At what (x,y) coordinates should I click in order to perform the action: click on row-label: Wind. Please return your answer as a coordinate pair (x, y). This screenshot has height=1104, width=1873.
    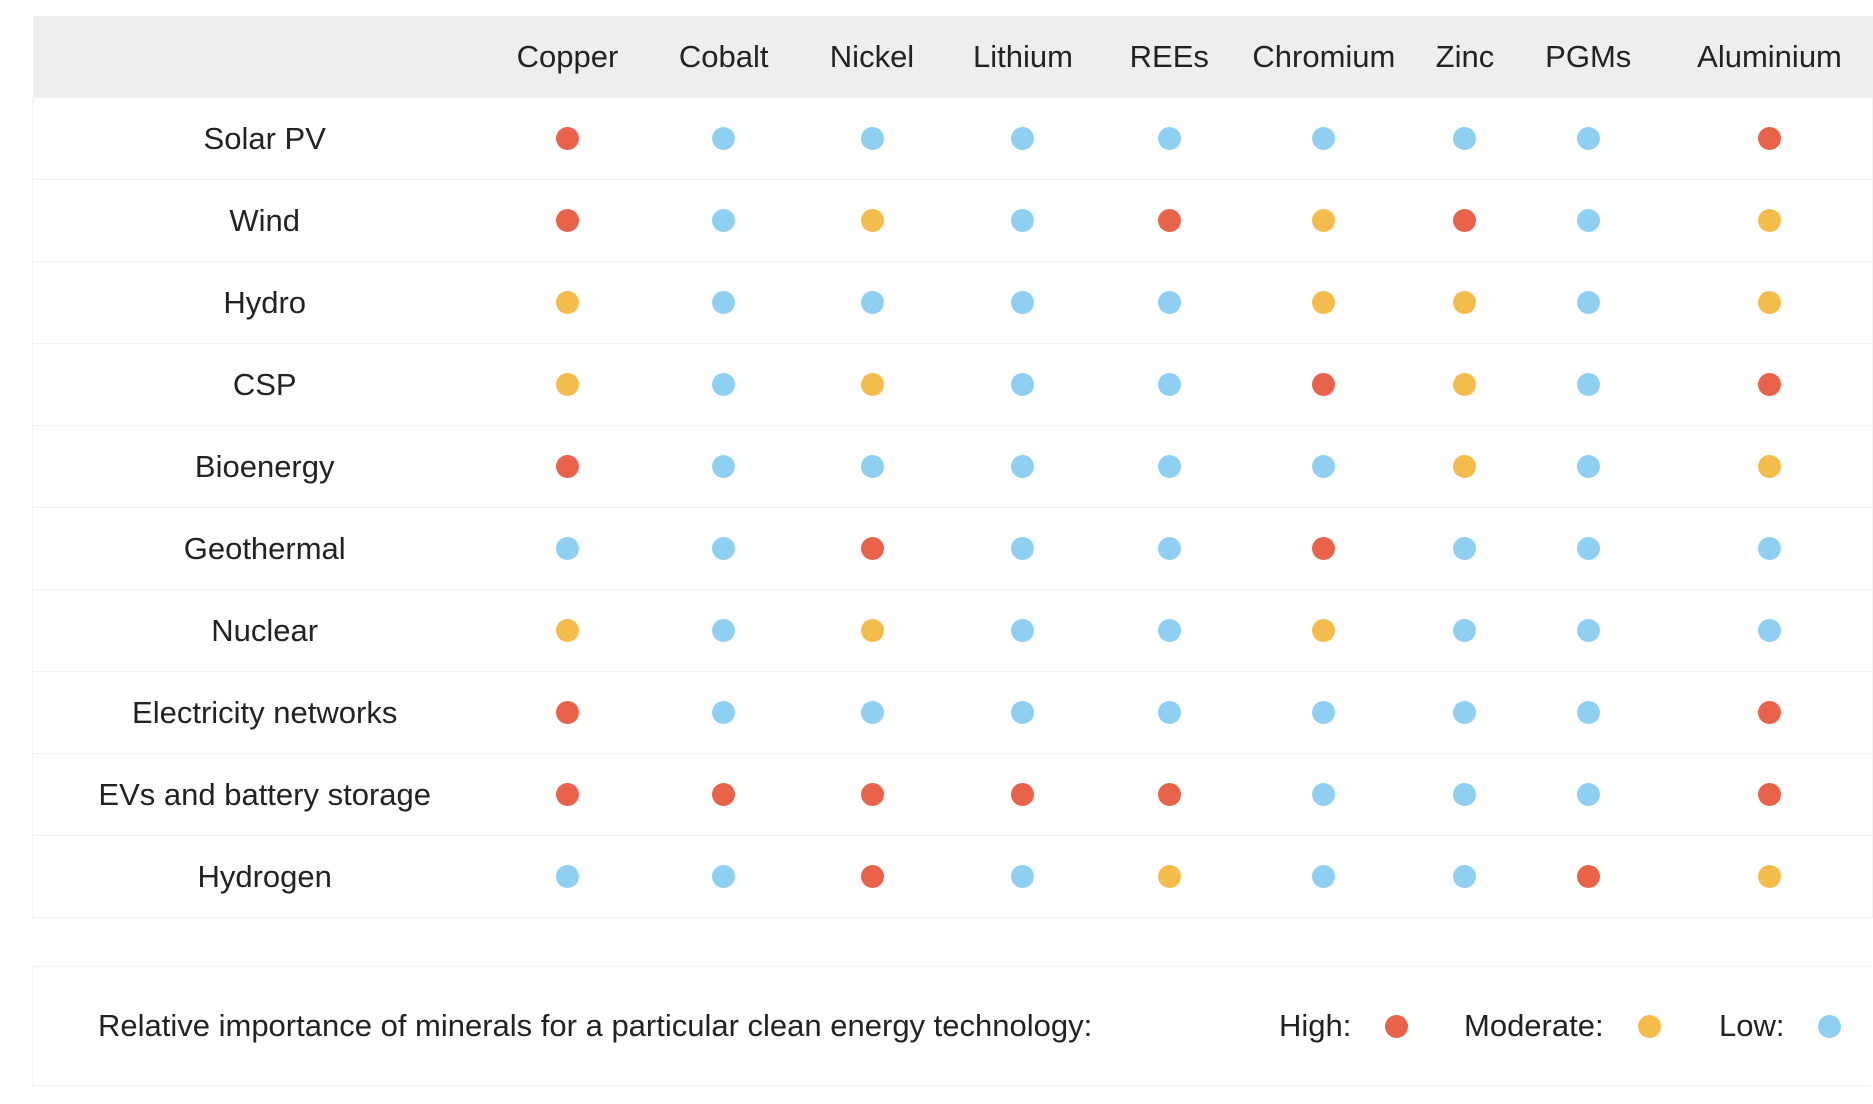
    Looking at the image, I should click on (264, 220).